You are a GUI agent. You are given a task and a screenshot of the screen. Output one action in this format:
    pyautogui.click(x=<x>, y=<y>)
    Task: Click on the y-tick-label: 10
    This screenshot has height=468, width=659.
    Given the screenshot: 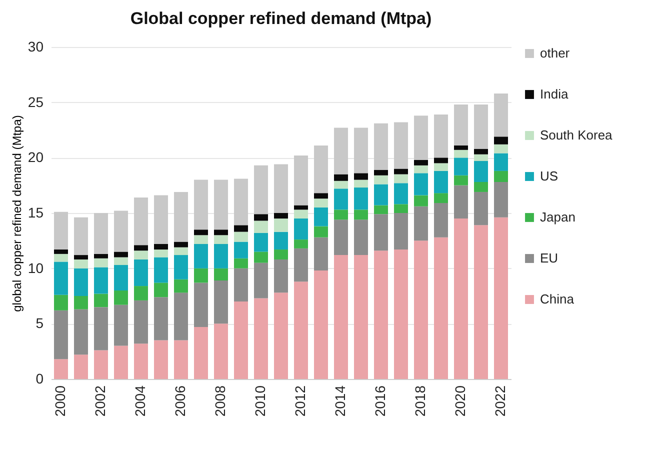 What is the action you would take?
    pyautogui.click(x=36, y=268)
    